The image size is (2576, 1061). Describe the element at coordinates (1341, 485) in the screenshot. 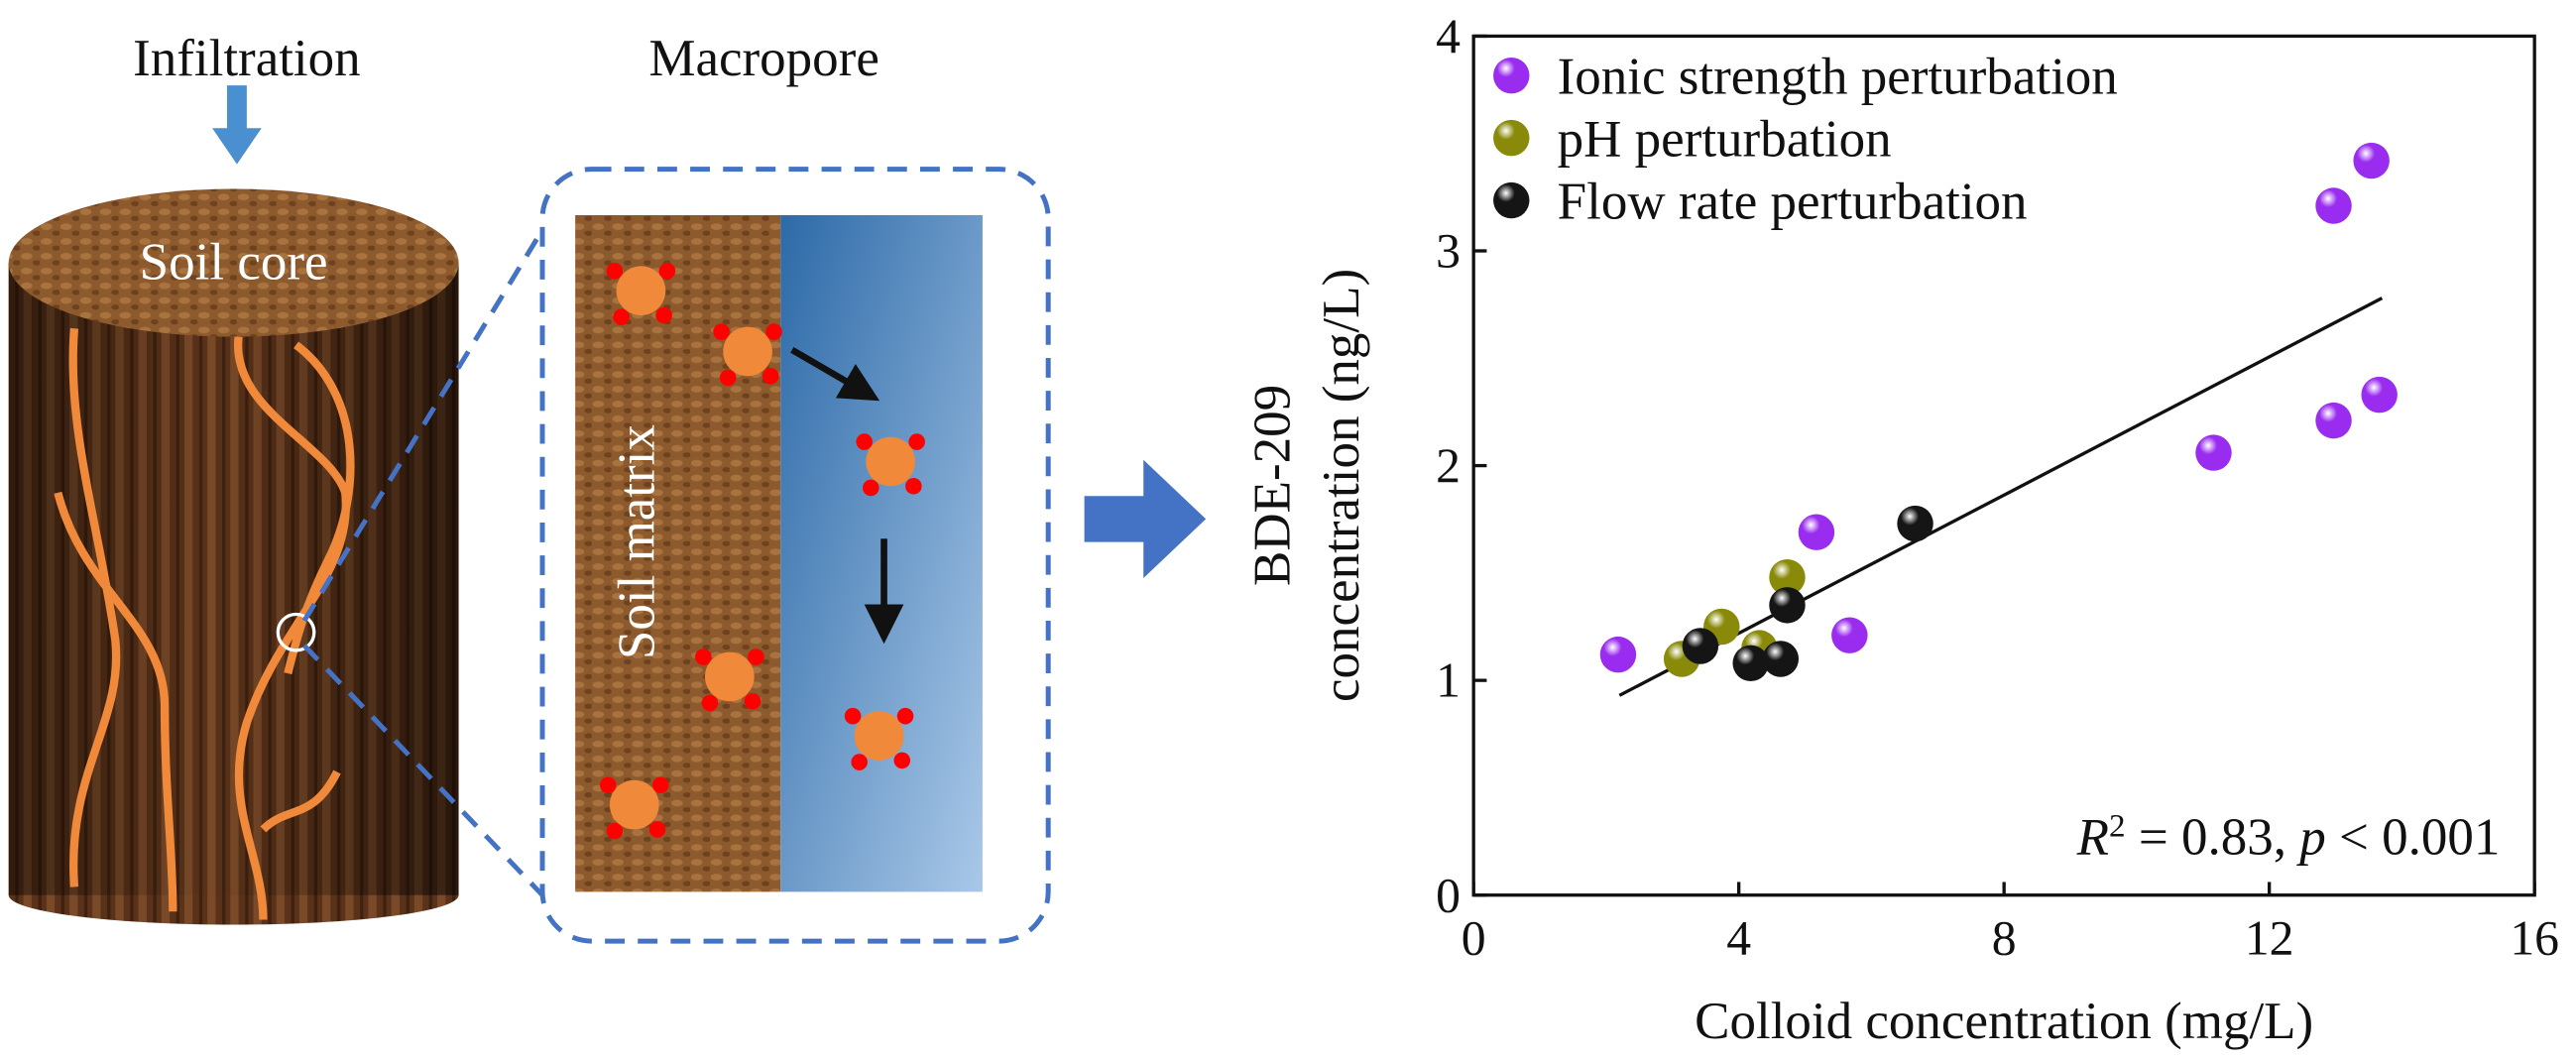

I see `y-axis-label: concentration (ng/L)` at that location.